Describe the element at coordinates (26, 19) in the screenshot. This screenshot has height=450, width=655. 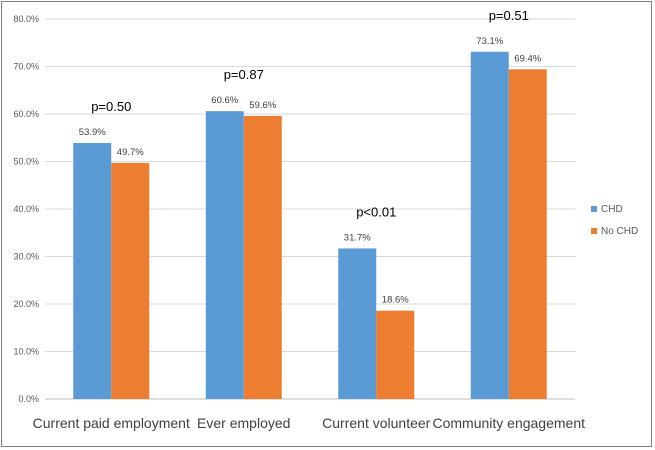
I see `y-tick-label: 80.0%` at that location.